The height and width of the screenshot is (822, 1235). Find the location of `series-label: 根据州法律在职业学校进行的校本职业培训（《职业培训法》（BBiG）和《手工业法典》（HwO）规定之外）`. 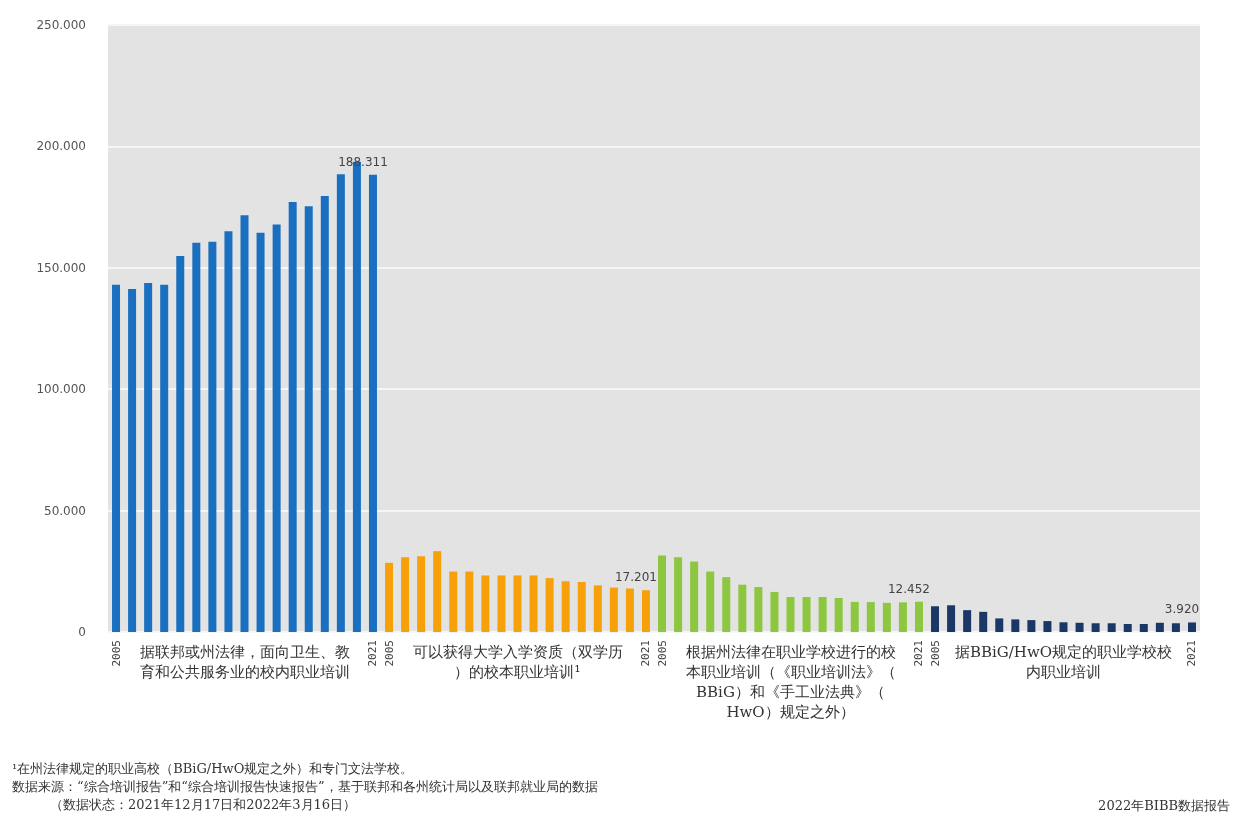

series-label: 根据州法律在职业学校进行的校本职业培训（《职业培训法》（BBiG）和《手工业法典》（HwO）规定之外） is located at coordinates (790, 682).